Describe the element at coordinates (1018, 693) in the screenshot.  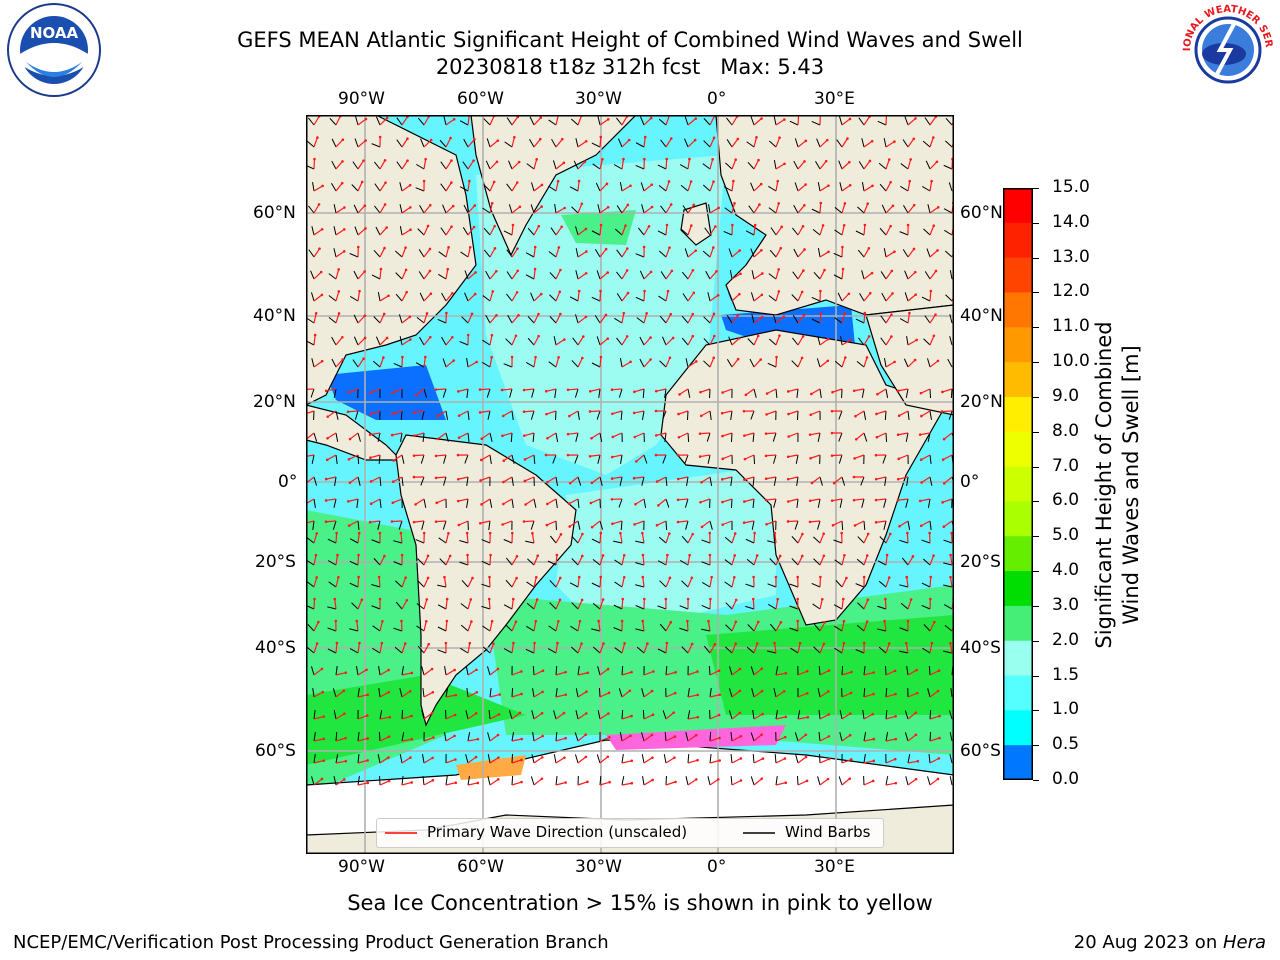
I see `colorbar-segment` at that location.